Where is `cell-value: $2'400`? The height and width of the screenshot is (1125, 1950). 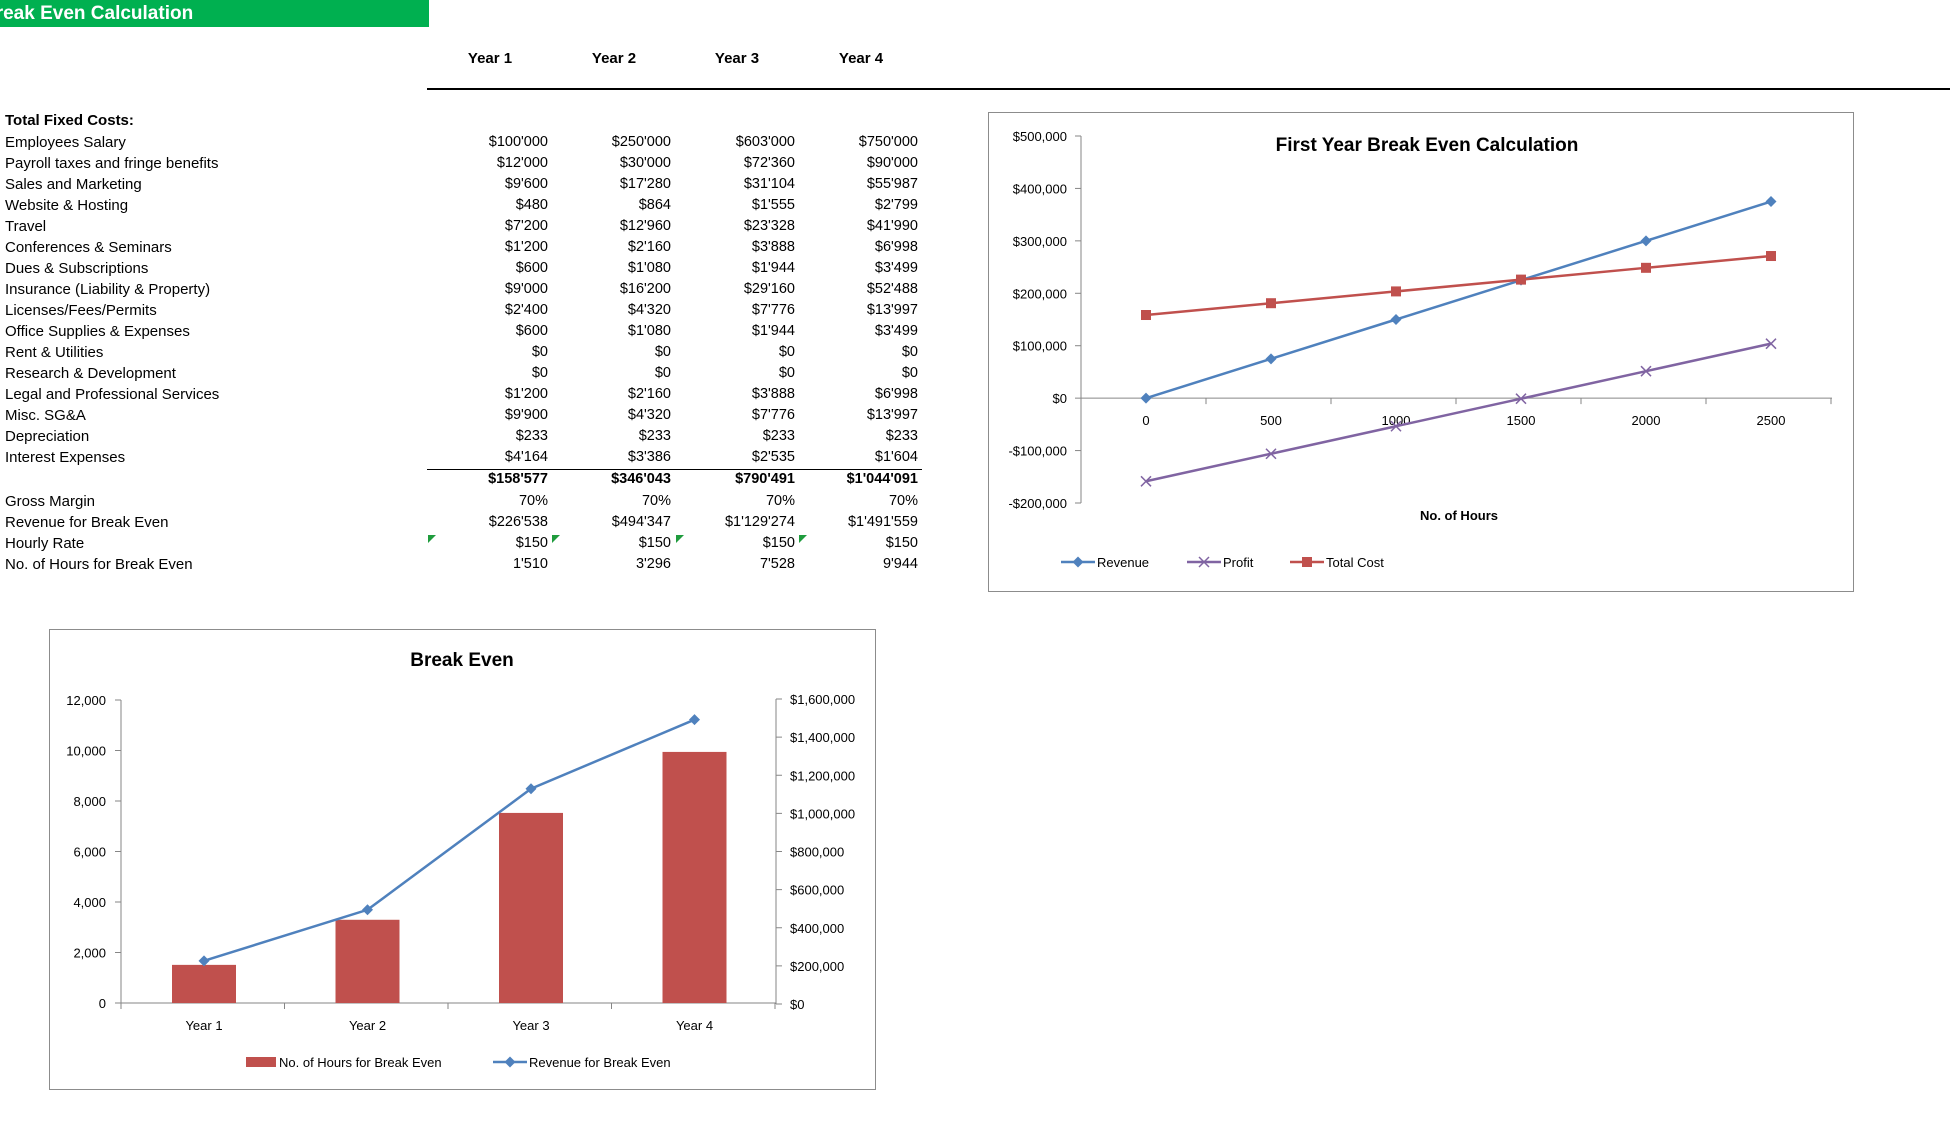
cell-value: $2'400 is located at coordinates (526, 310).